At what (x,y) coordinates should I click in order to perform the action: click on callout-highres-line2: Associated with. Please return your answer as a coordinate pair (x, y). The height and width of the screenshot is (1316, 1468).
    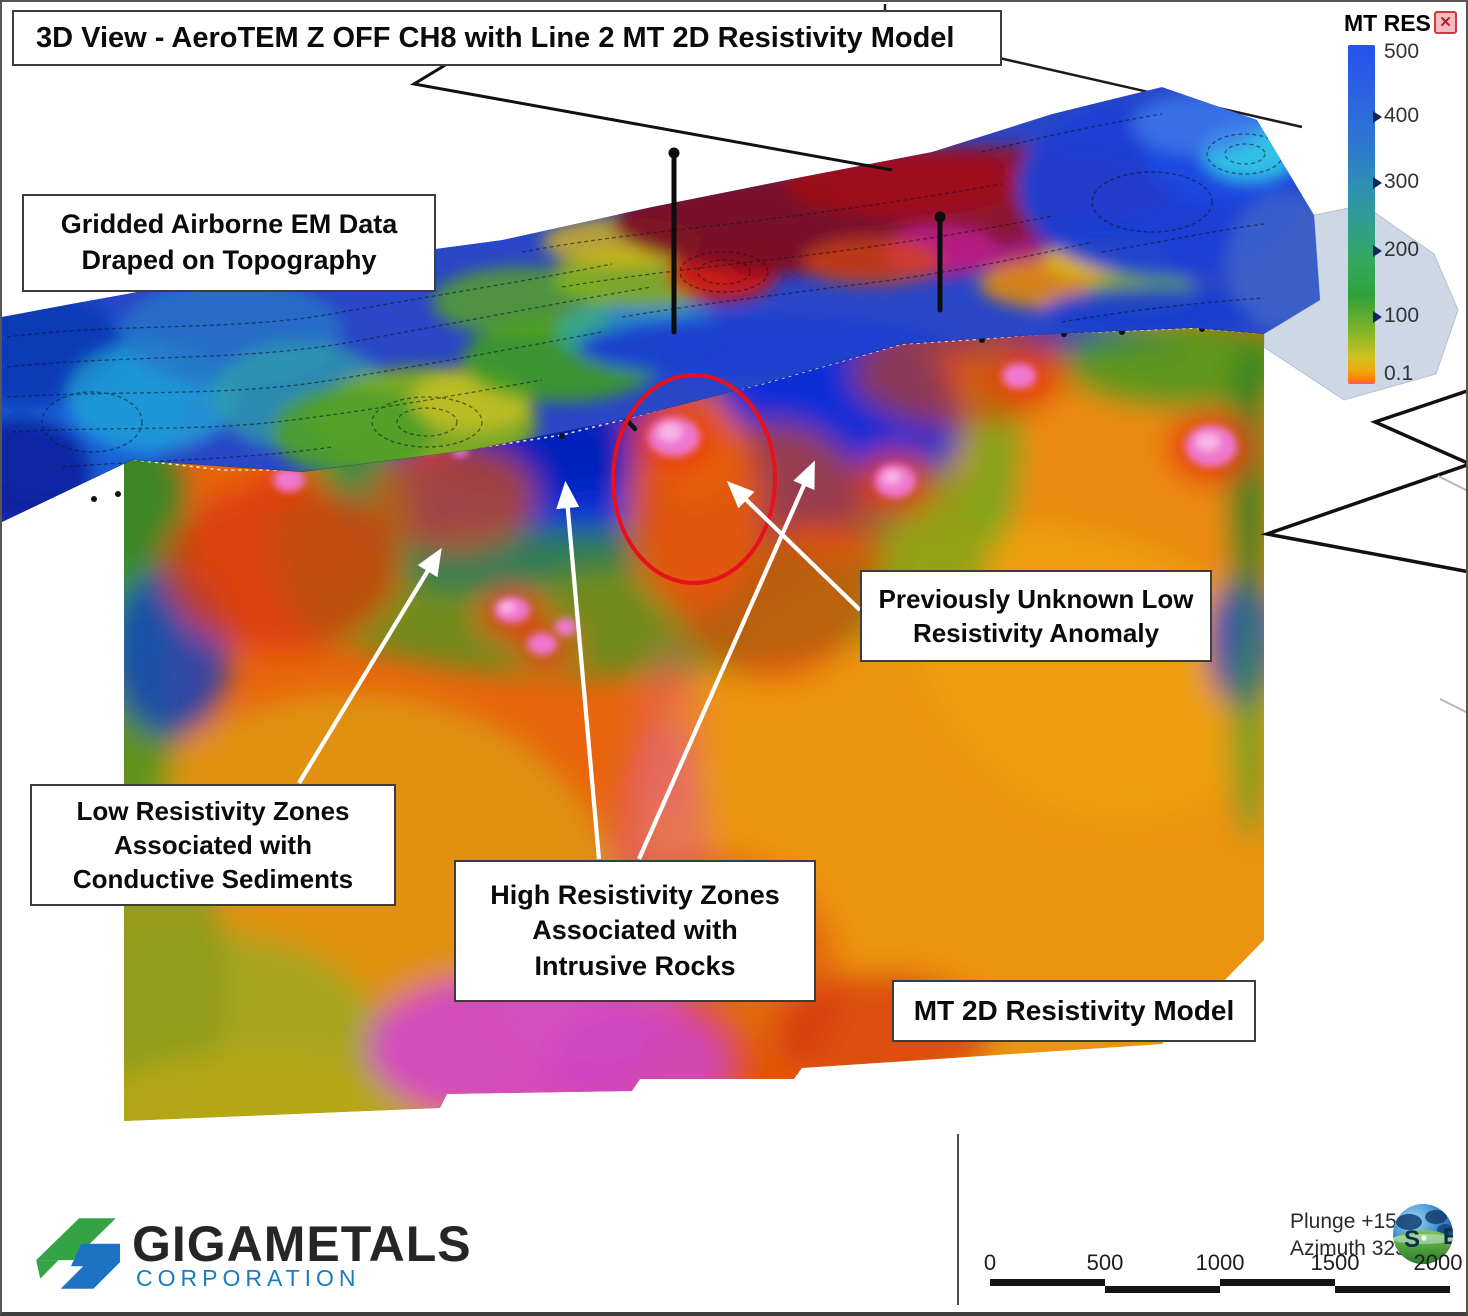
    Looking at the image, I should click on (635, 930).